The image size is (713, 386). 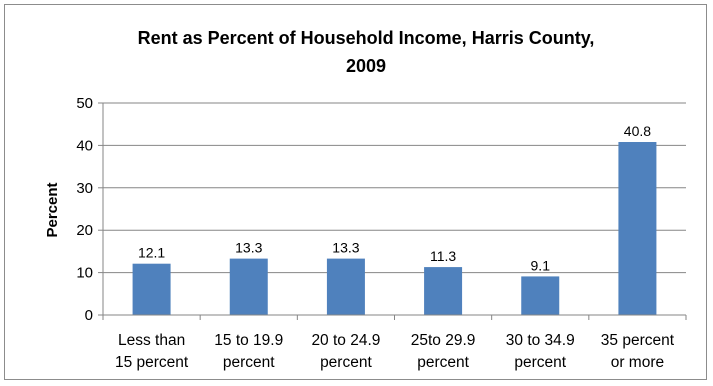 What do you see at coordinates (84, 188) in the screenshot?
I see `y-tick-label: 30` at bounding box center [84, 188].